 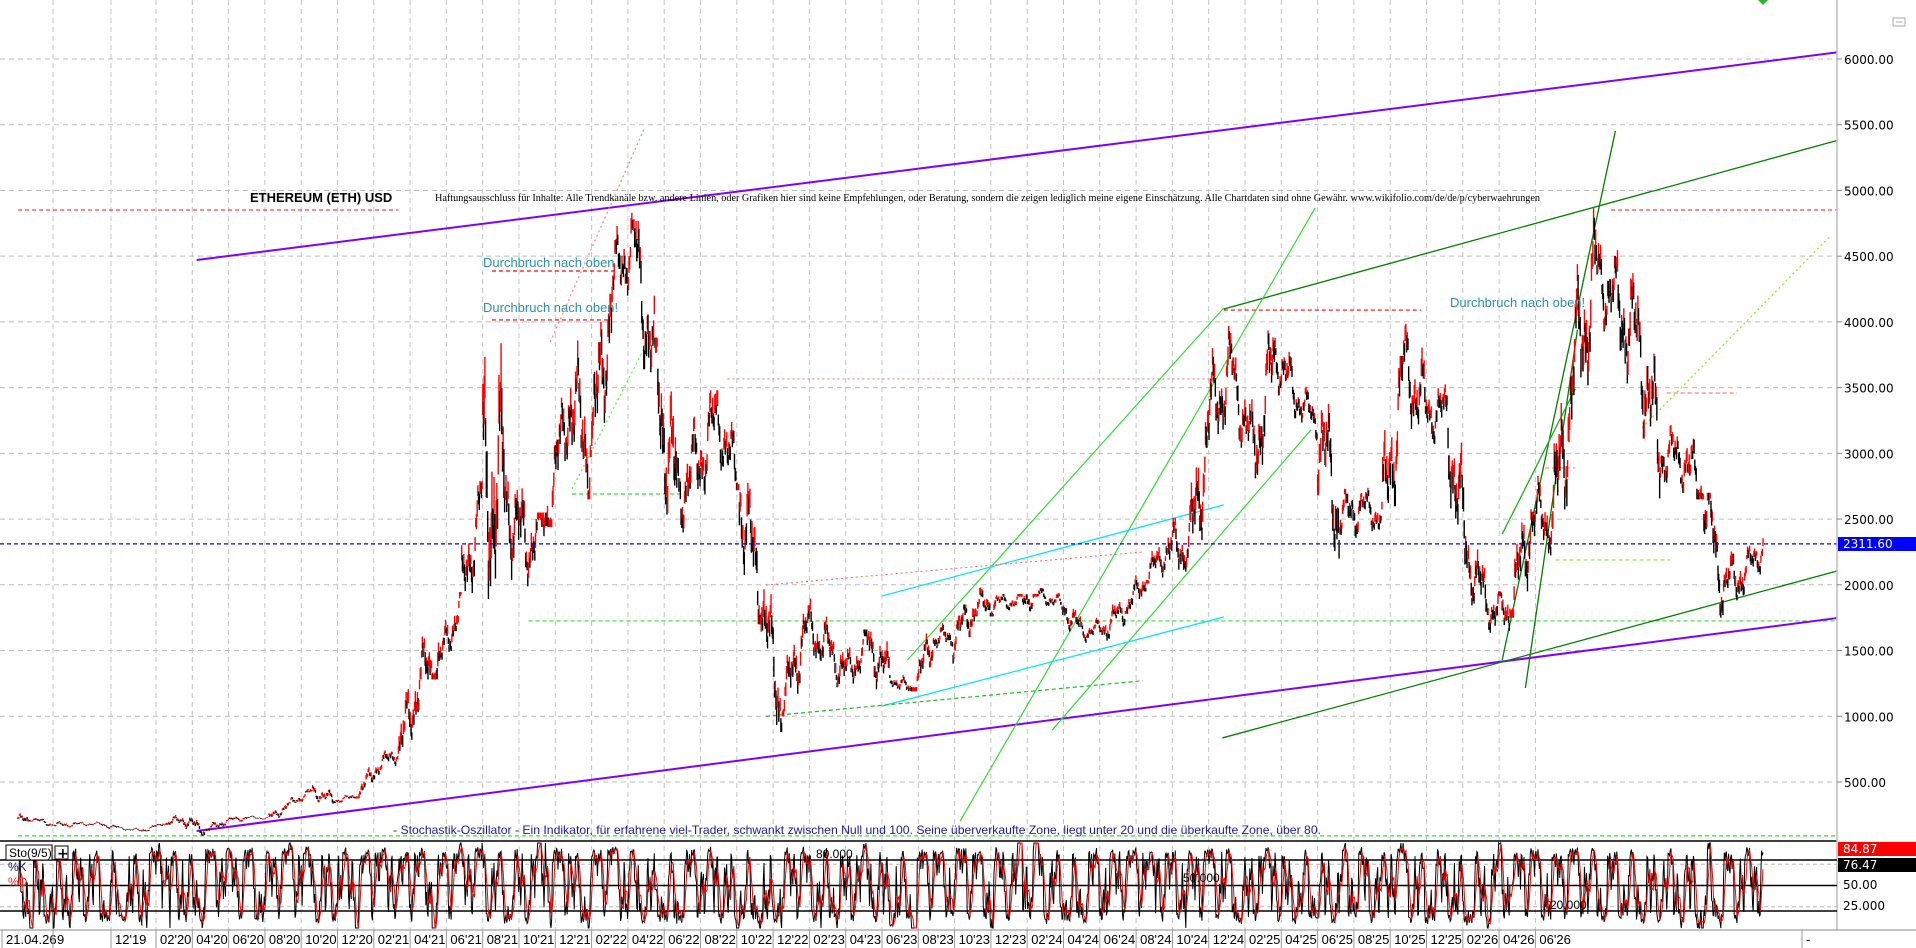 What do you see at coordinates (792, 939) in the screenshot?
I see `x-tick-label: 12'22` at bounding box center [792, 939].